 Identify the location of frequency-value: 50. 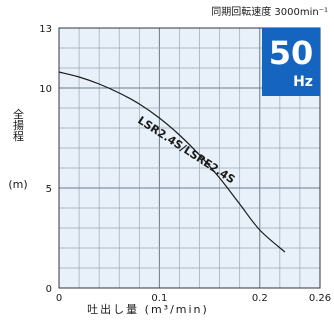
(291, 53).